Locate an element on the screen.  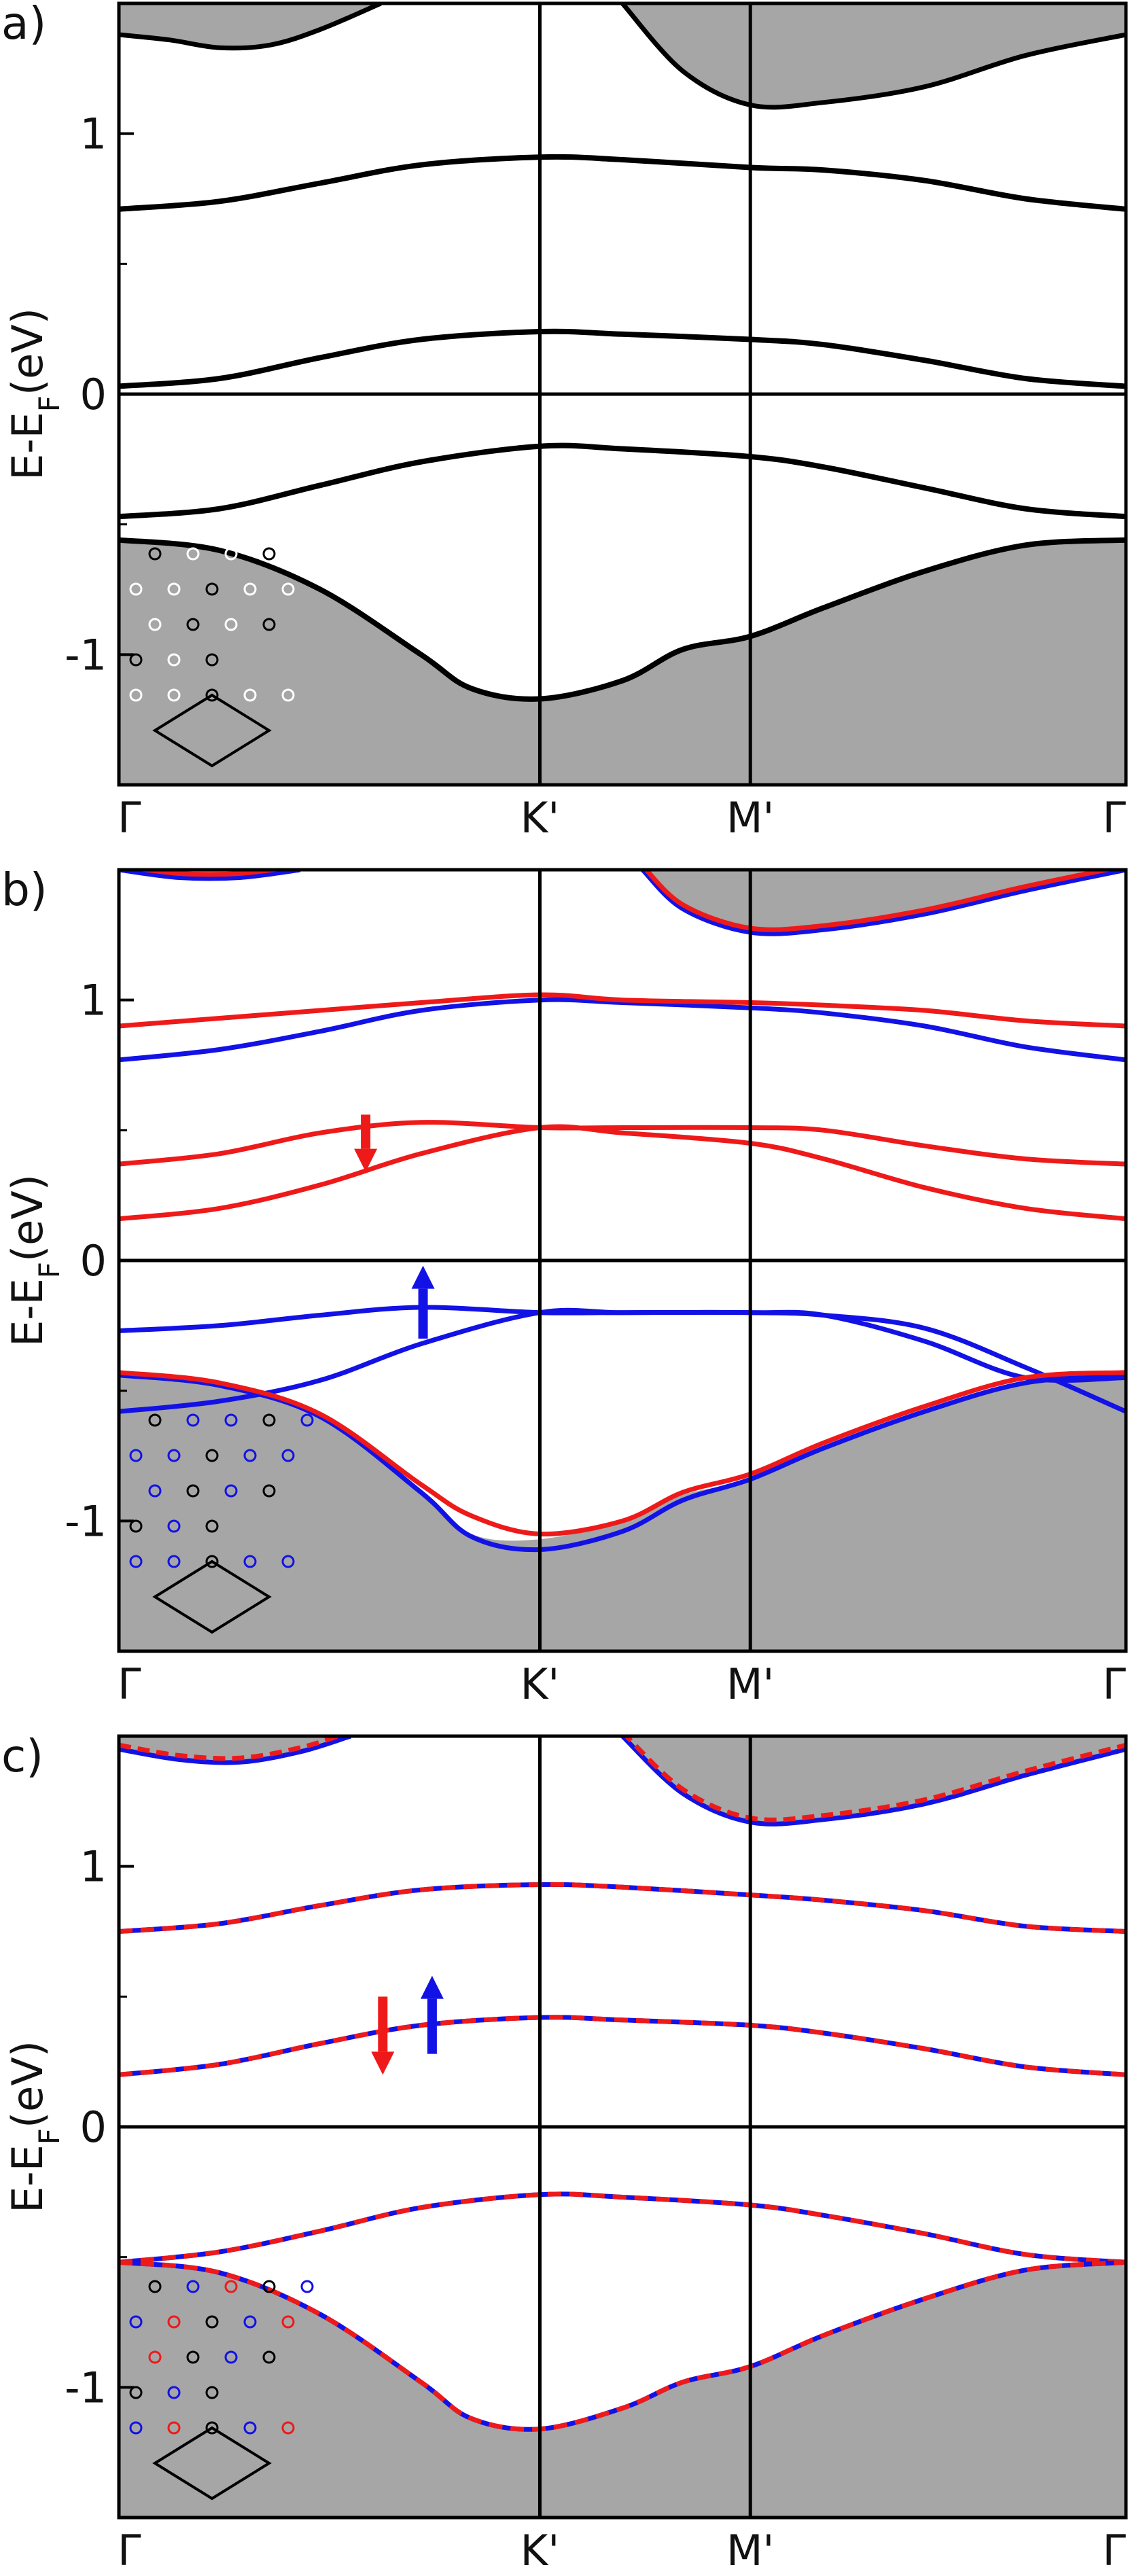
panel-label: b) is located at coordinates (24, 890).